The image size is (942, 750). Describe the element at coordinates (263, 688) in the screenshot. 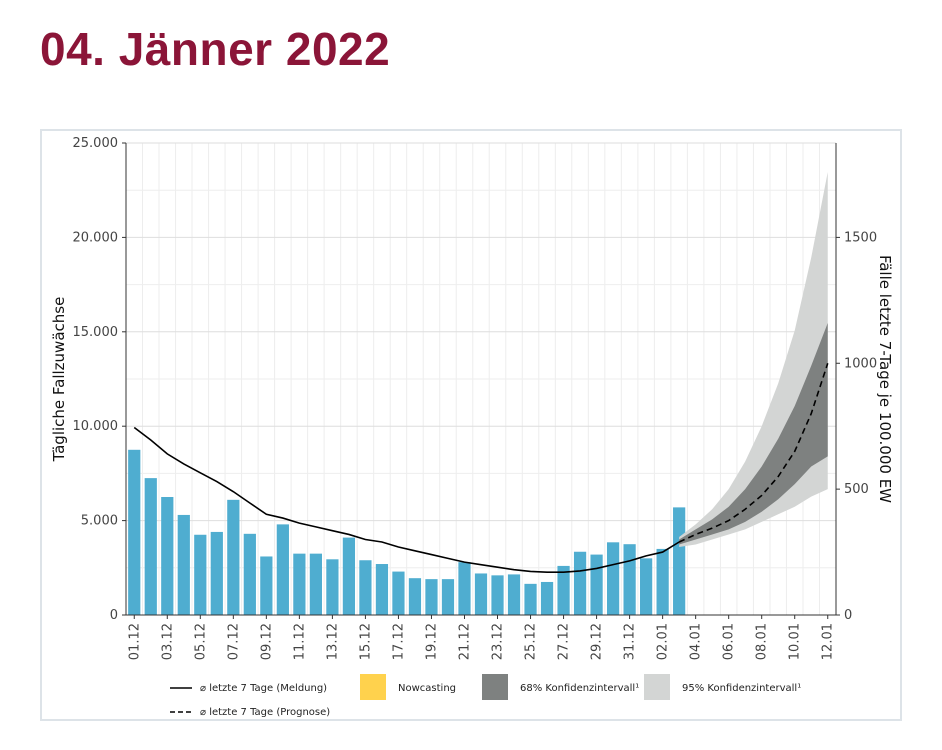

I see `legend-label-meldung: ⌀ letzte 7 Tage (Meldung)` at that location.